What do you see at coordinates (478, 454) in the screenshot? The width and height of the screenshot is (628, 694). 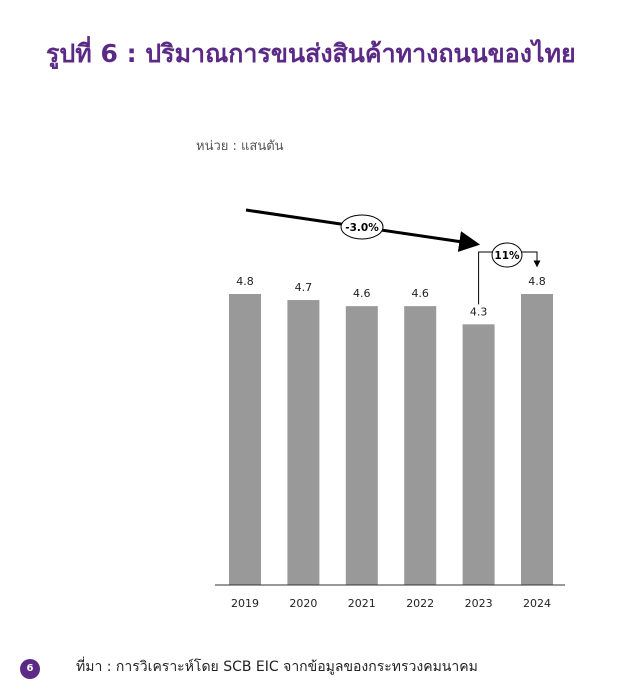 I see `bar-2023` at bounding box center [478, 454].